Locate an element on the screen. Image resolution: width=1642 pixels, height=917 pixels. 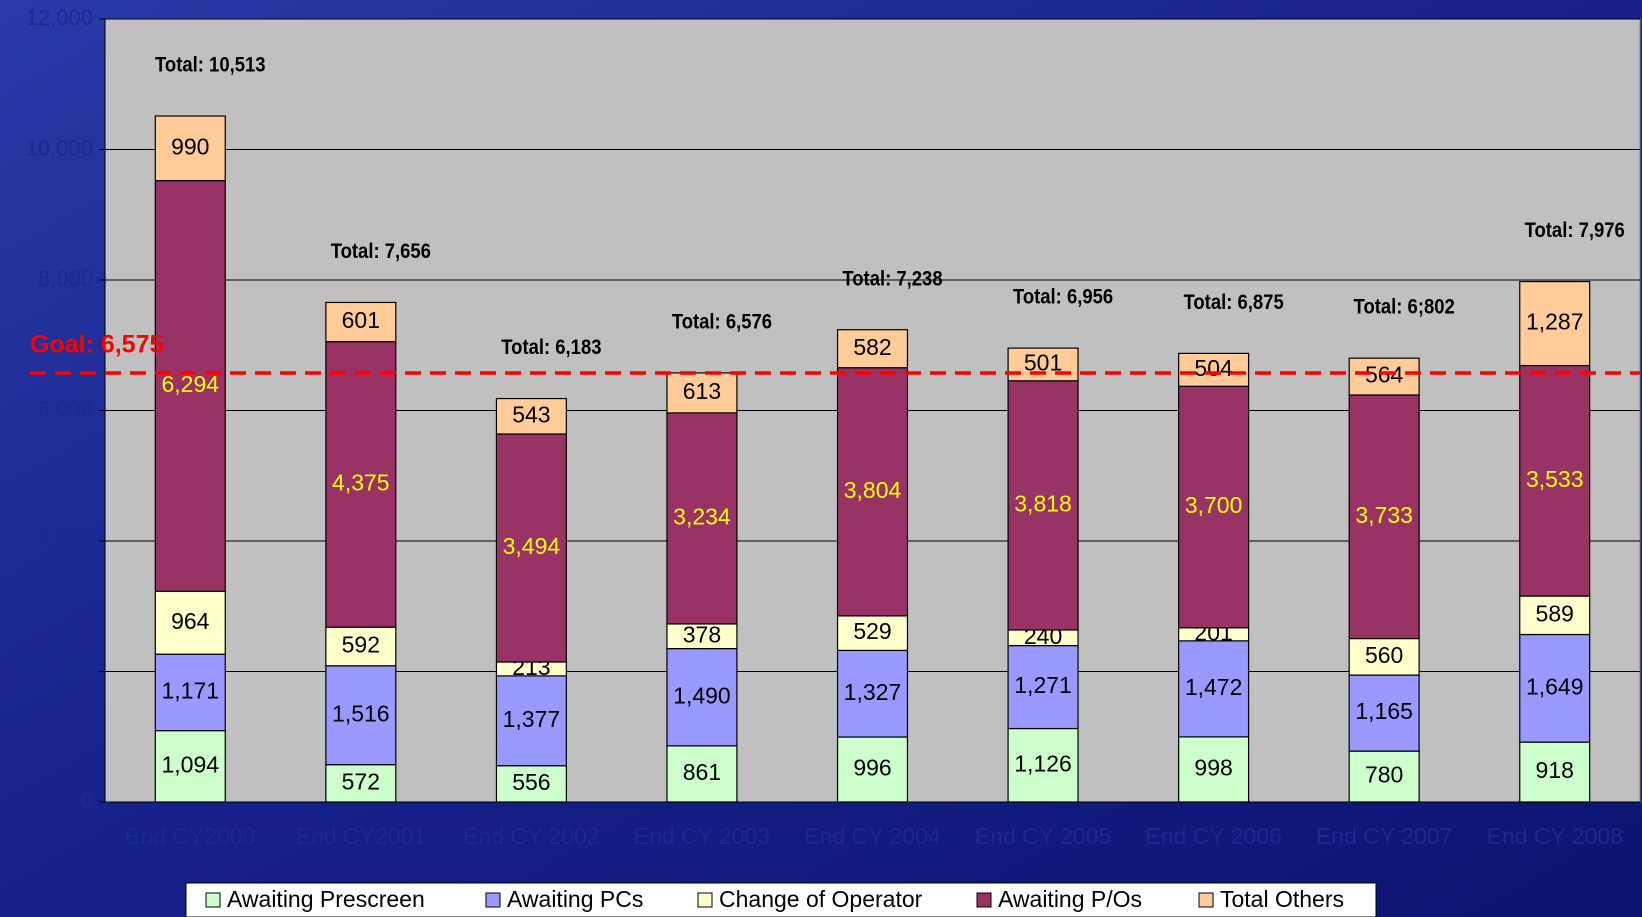
total-annotation: Total: 6,956 is located at coordinates (1063, 297).